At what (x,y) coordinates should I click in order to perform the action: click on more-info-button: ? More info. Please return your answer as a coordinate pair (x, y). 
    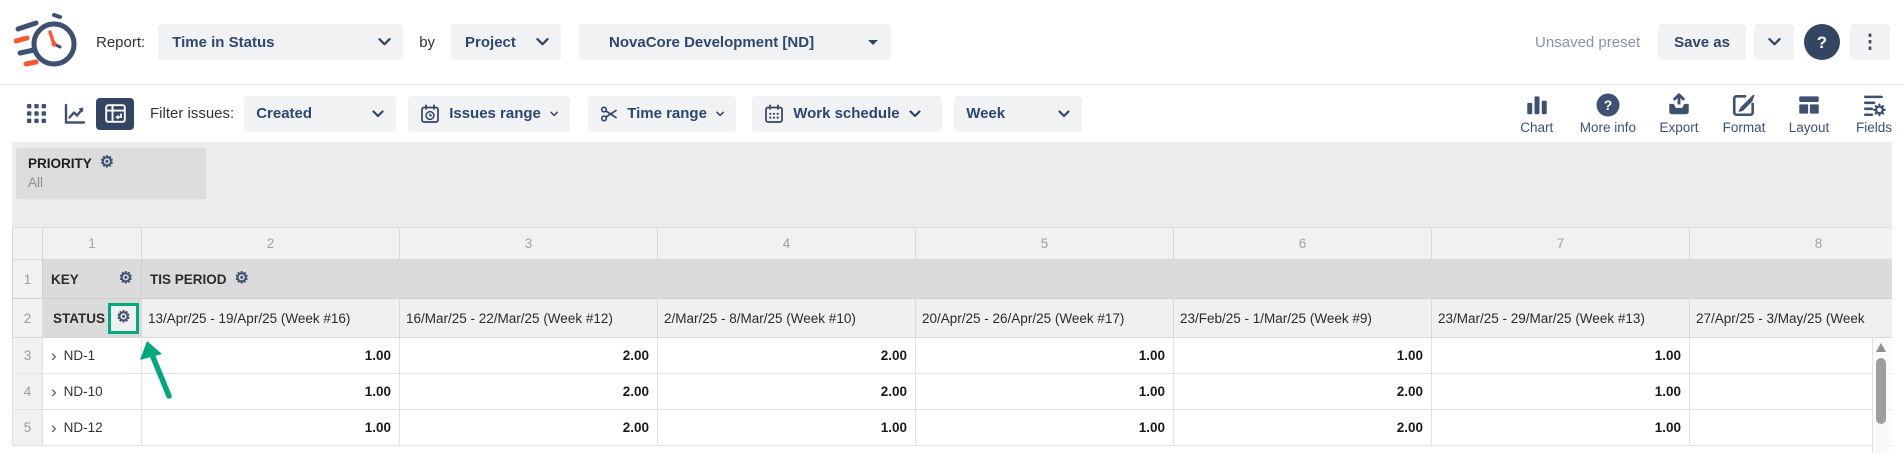
    Looking at the image, I should click on (1608, 113).